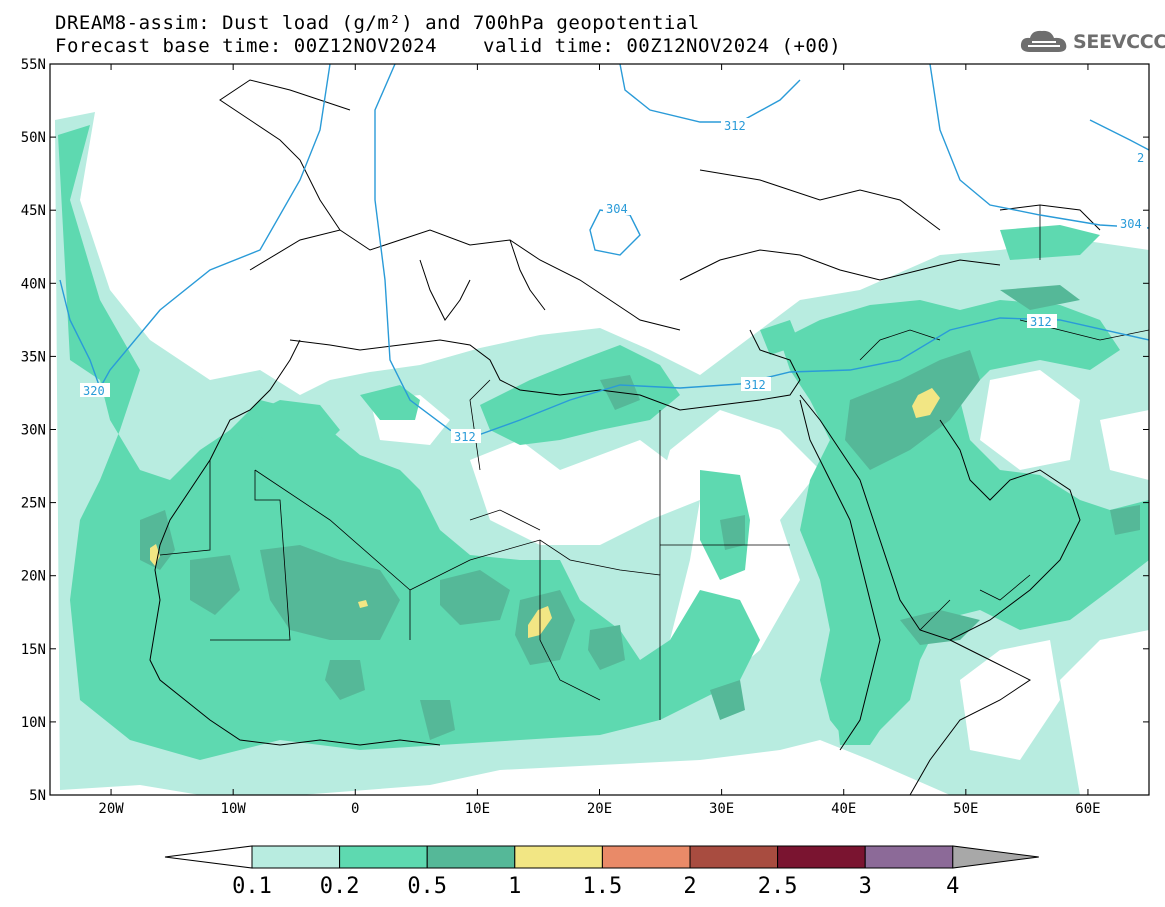 This screenshot has width=1165, height=907. Describe the element at coordinates (33, 577) in the screenshot. I see `lat-label: 20N` at that location.